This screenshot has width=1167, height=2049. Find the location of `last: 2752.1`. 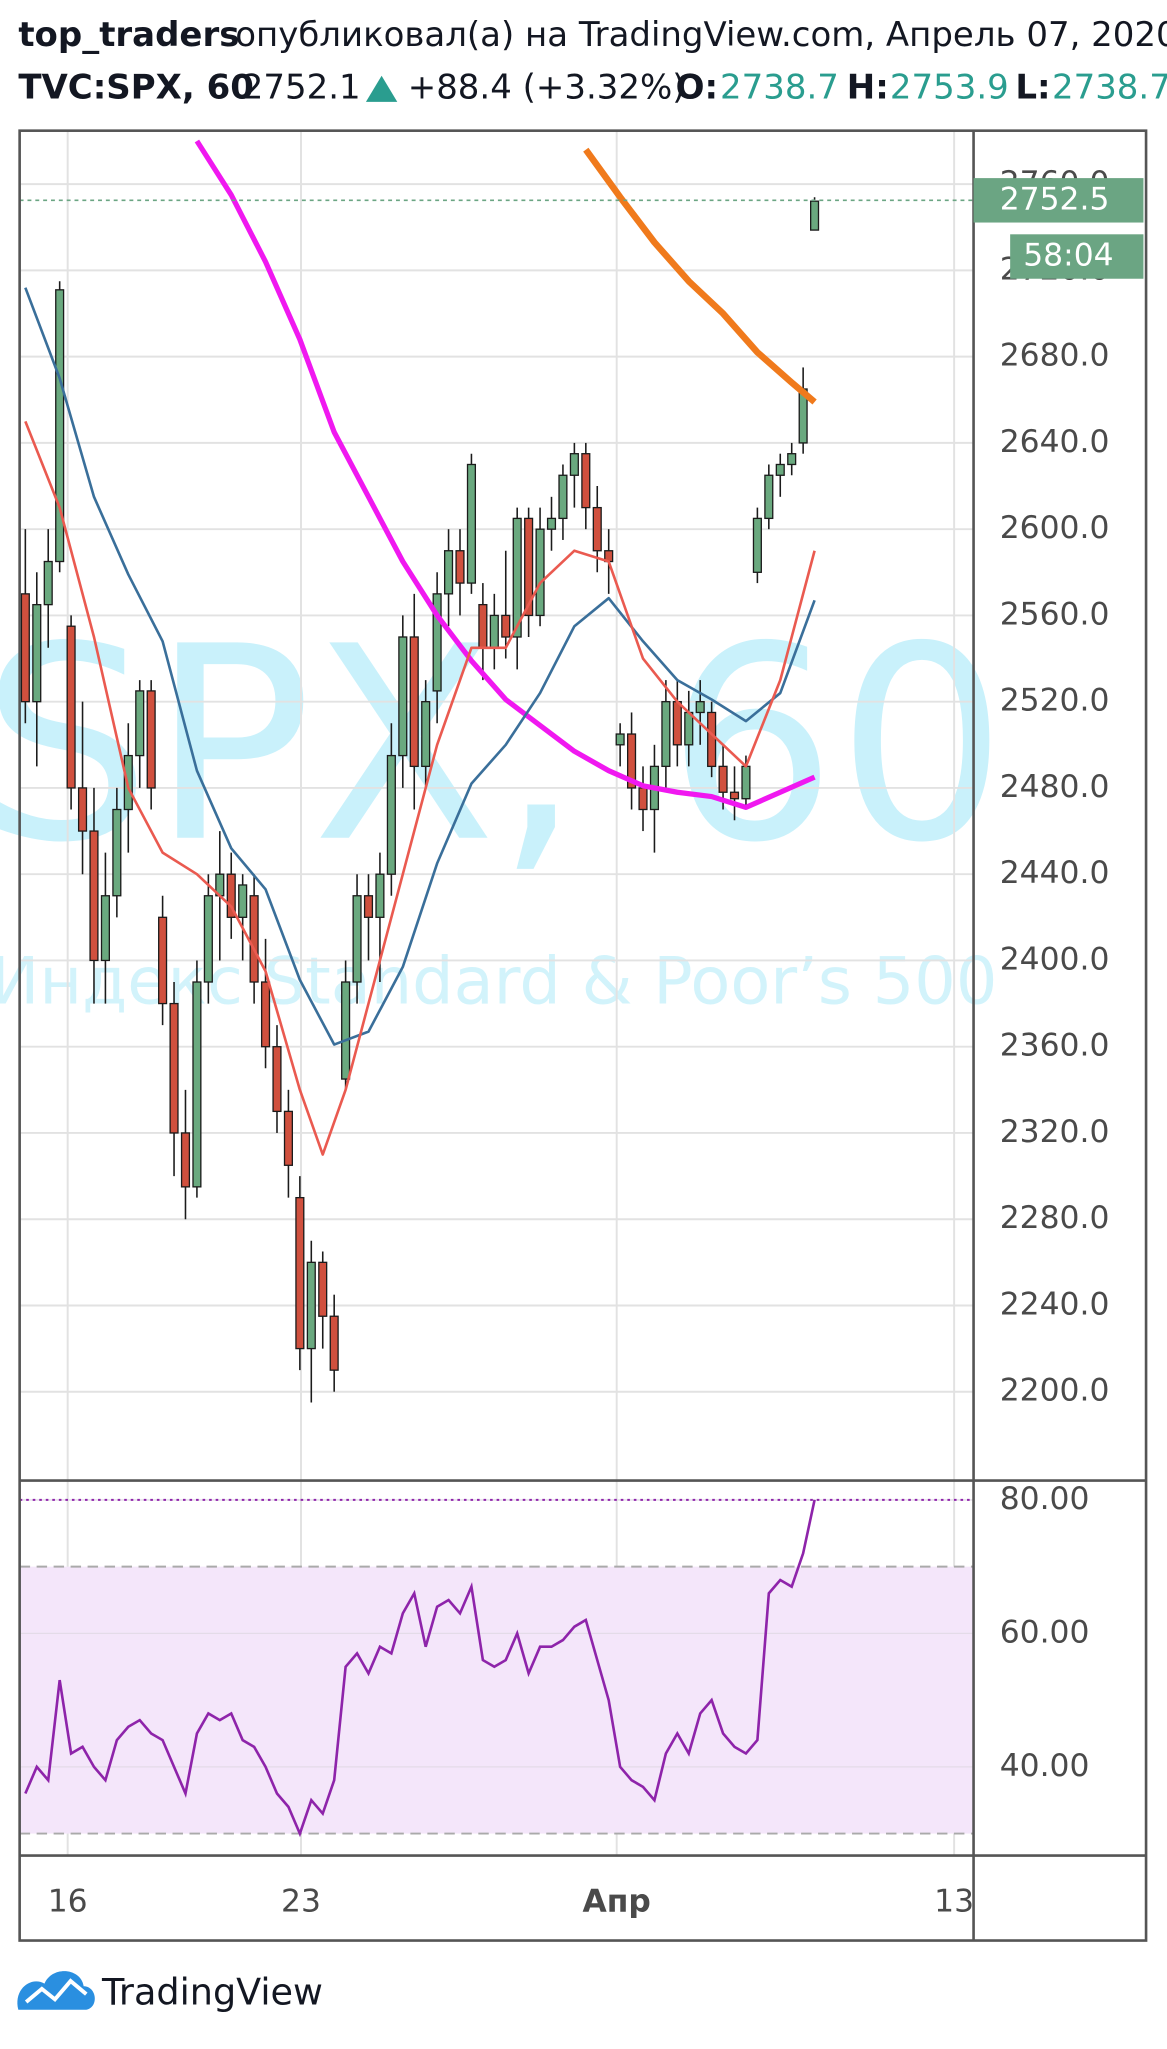

last: 2752.1 is located at coordinates (301, 87).